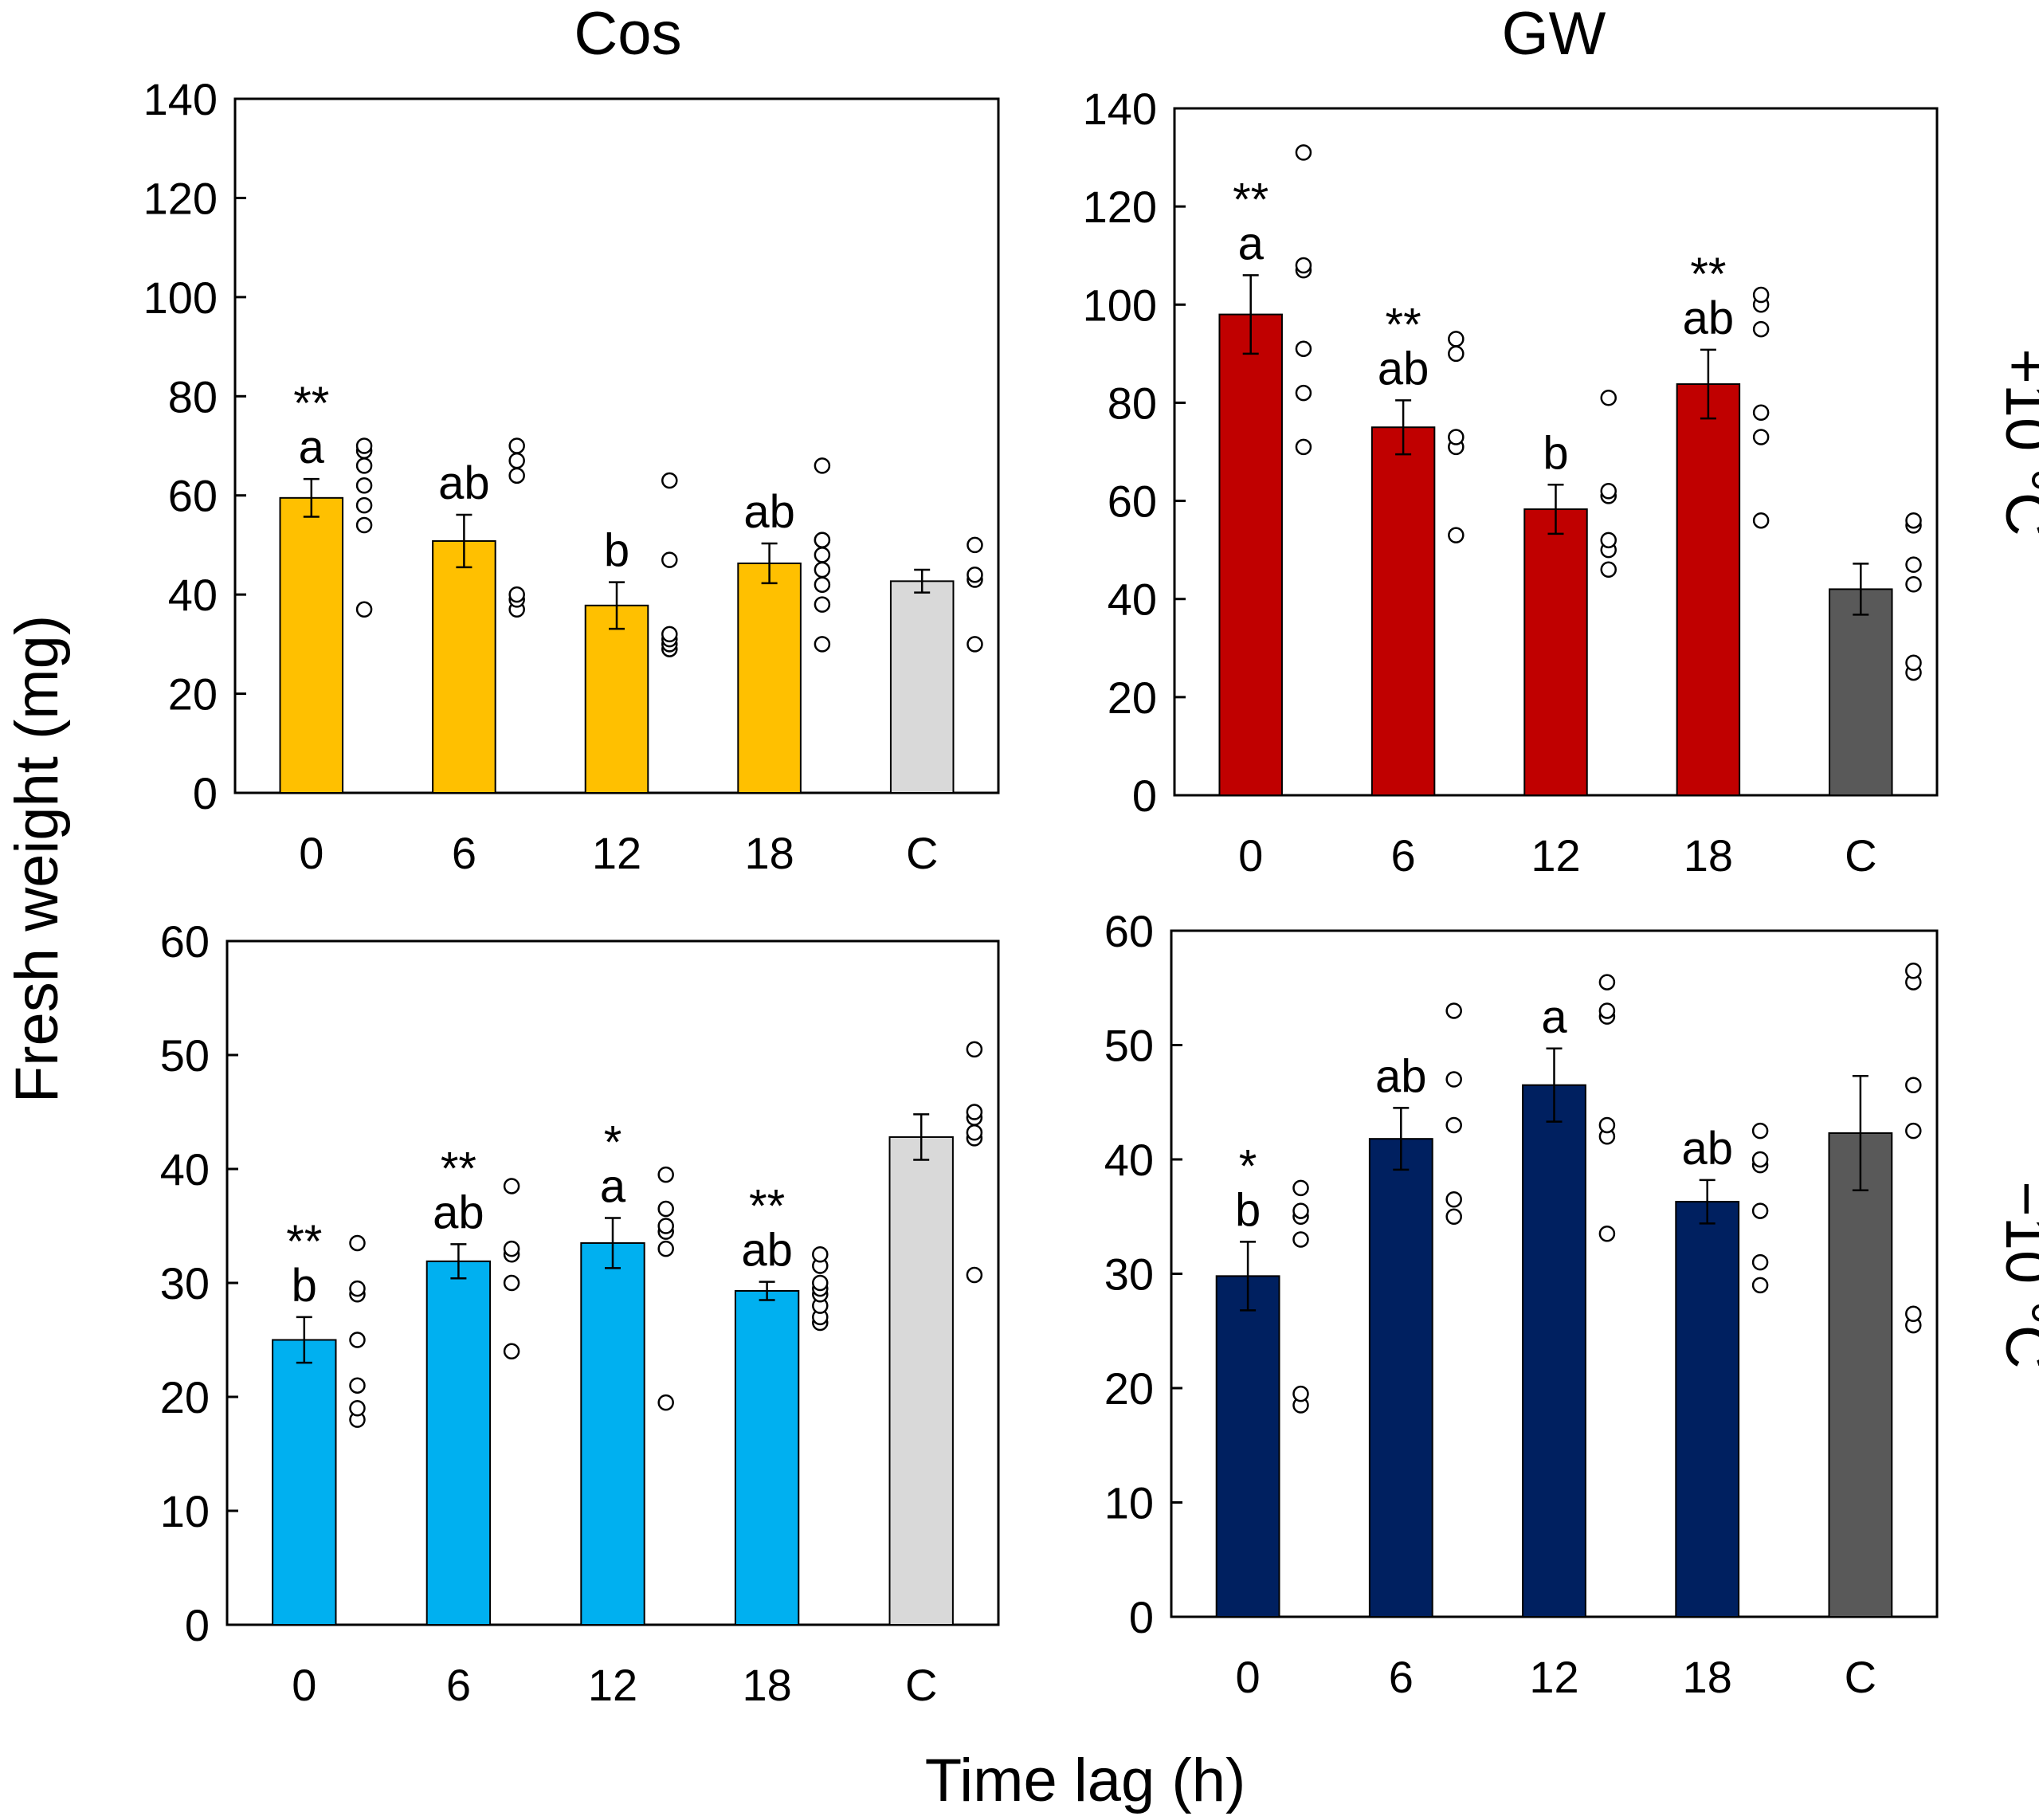 This screenshot has height=1820, width=2039. Describe the element at coordinates (767, 1207) in the screenshot. I see `significance-stars-cos-minus10-3: **` at that location.